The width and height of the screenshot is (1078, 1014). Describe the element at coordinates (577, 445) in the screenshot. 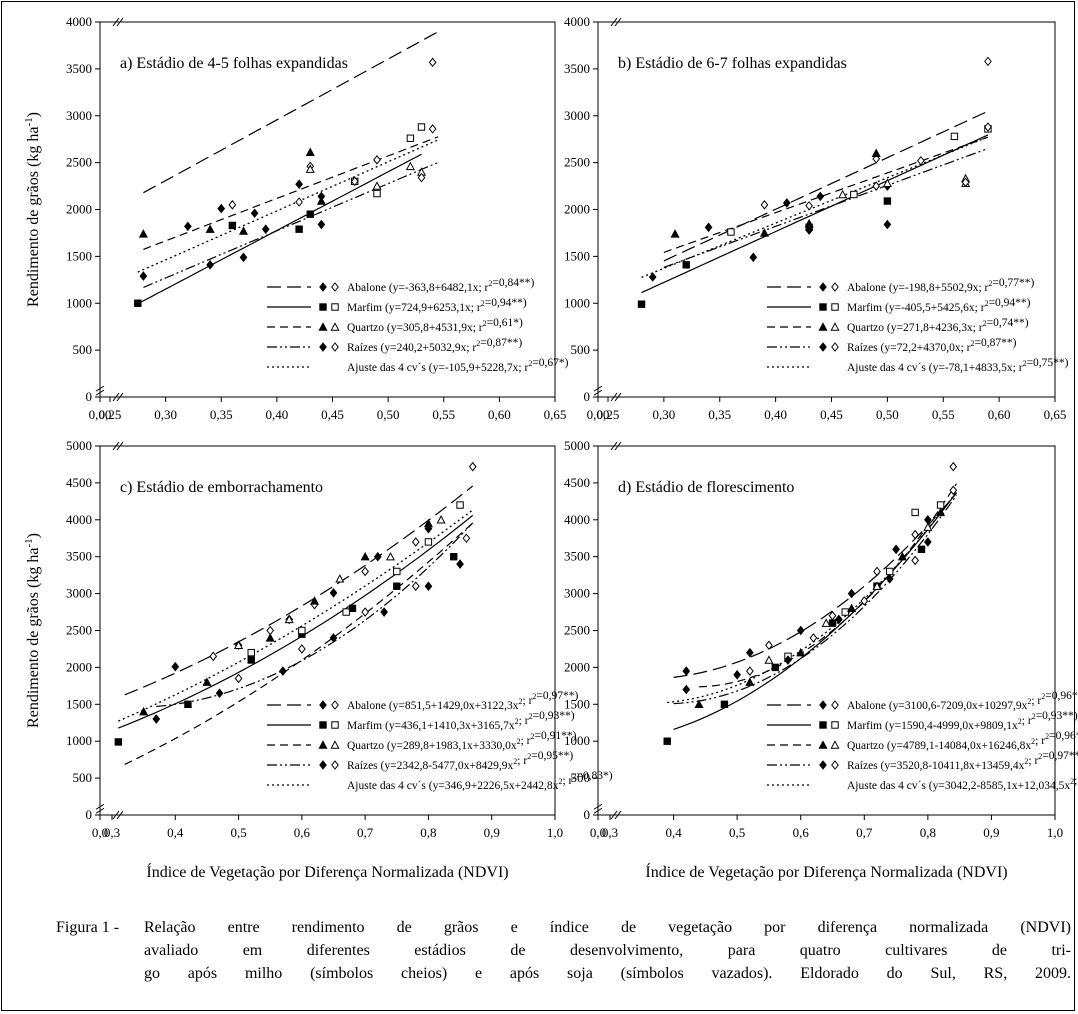

I see `y-tick-label: 5000` at that location.